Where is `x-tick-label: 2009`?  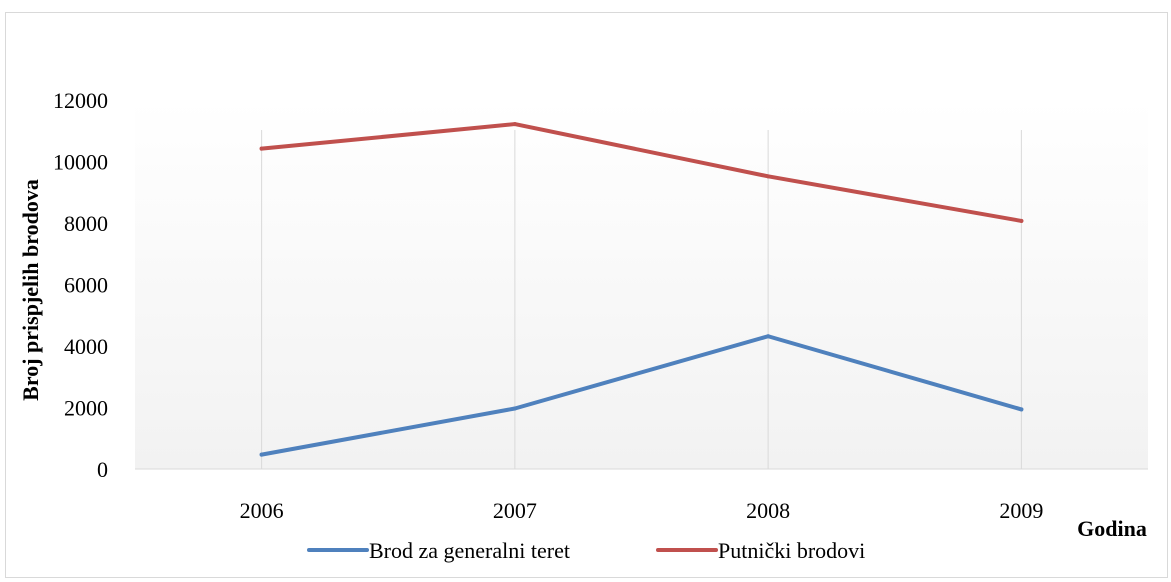
x-tick-label: 2009 is located at coordinates (1021, 510).